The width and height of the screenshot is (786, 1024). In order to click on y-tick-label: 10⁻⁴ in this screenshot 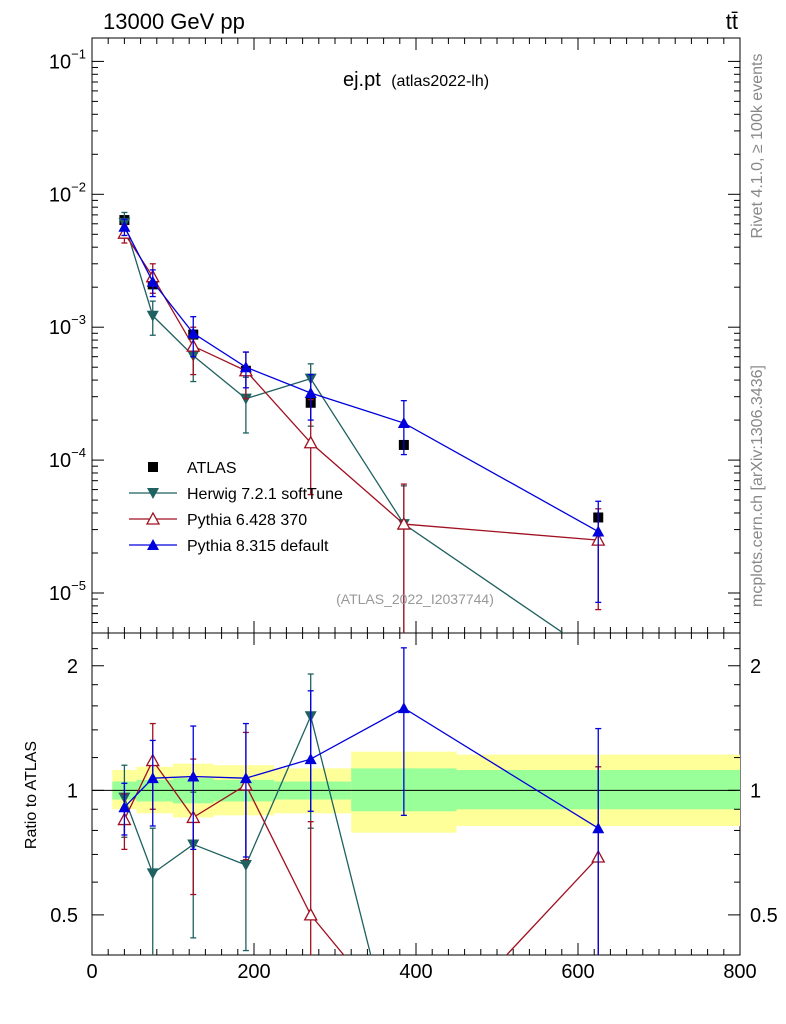, I will do `click(67, 458)`.